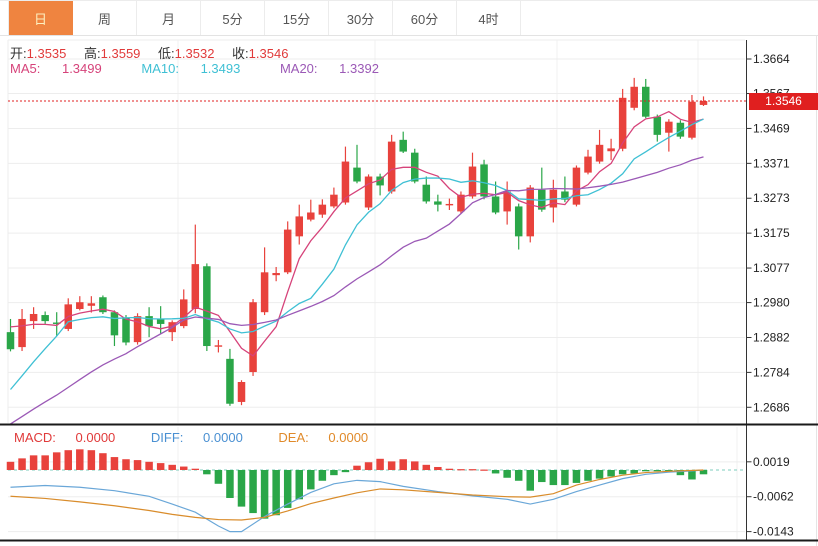  I want to click on tab-day: 日, so click(40, 18).